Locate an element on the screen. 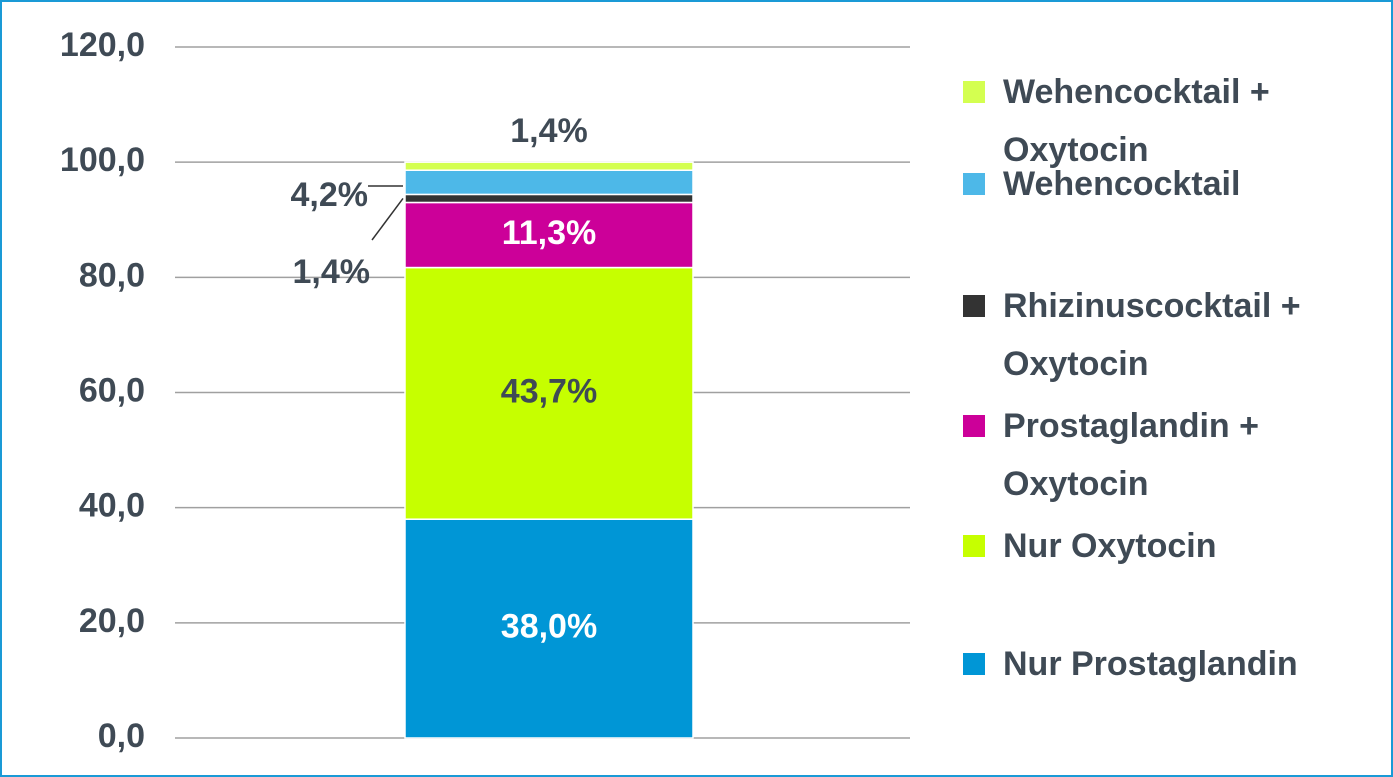  legend-entry: Rhizinuscocktail + Oxytocin is located at coordinates (1153, 335).